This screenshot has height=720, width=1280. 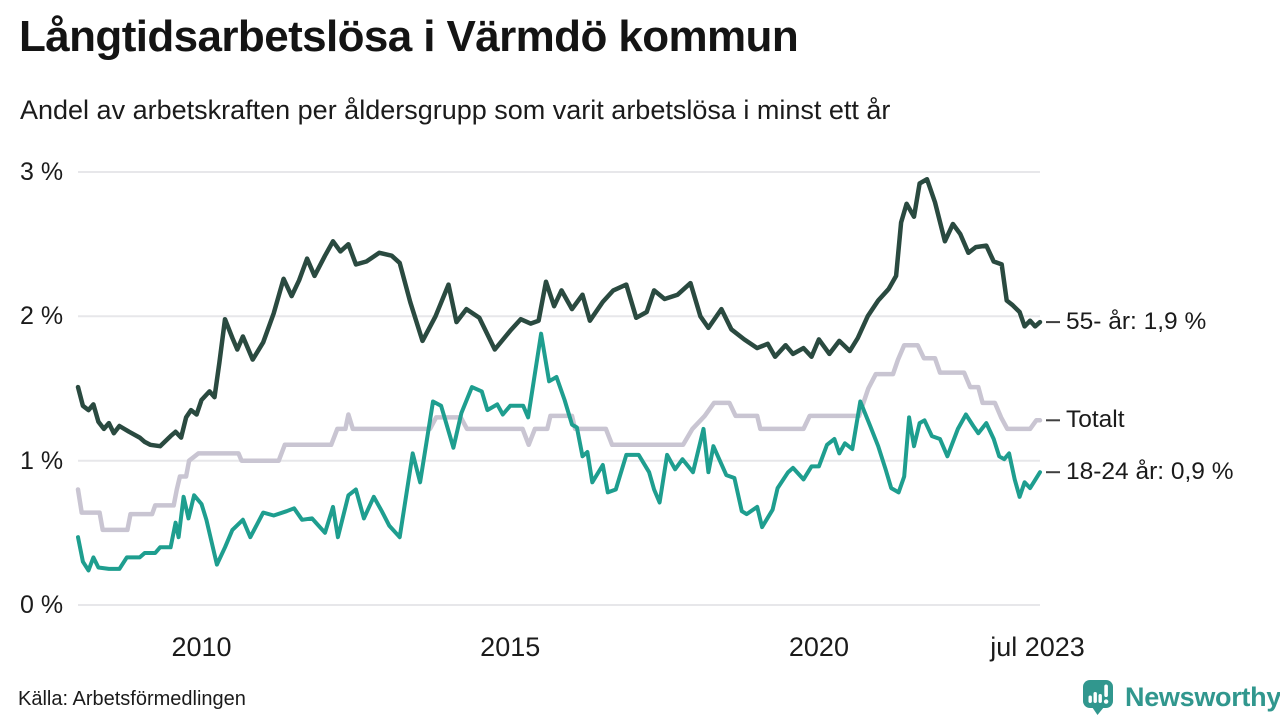 What do you see at coordinates (42, 172) in the screenshot?
I see `y-tick-label-0: 3 %` at bounding box center [42, 172].